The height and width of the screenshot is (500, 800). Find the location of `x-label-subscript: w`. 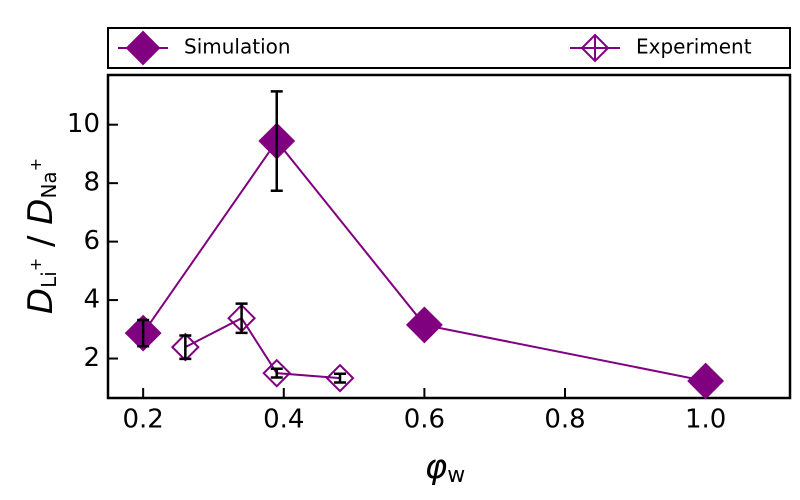

x-label-subscript: w is located at coordinates (456, 475).